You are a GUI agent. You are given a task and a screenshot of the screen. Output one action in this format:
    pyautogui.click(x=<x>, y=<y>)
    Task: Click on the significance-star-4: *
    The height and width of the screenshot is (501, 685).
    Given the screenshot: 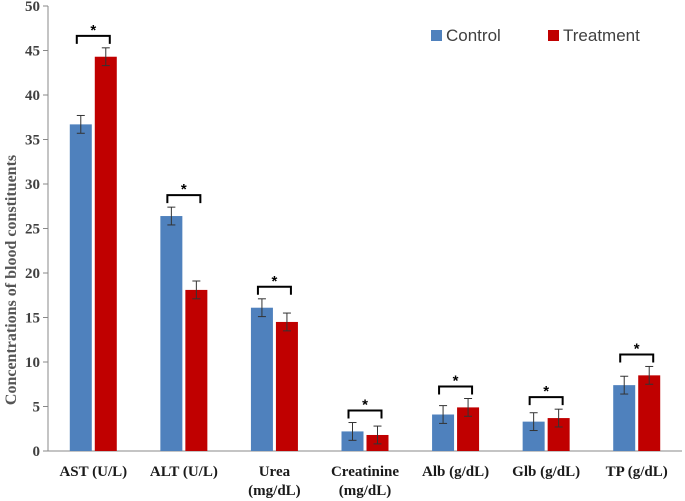 What is the action you would take?
    pyautogui.click(x=456, y=380)
    